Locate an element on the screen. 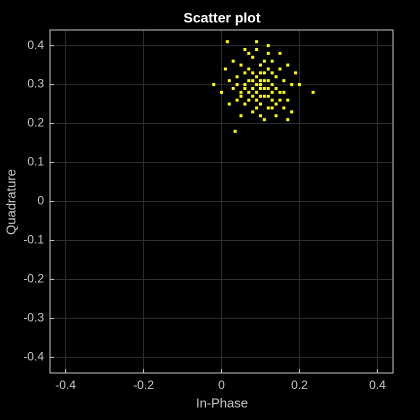  chart-title: Scatter plot is located at coordinates (221, 18).